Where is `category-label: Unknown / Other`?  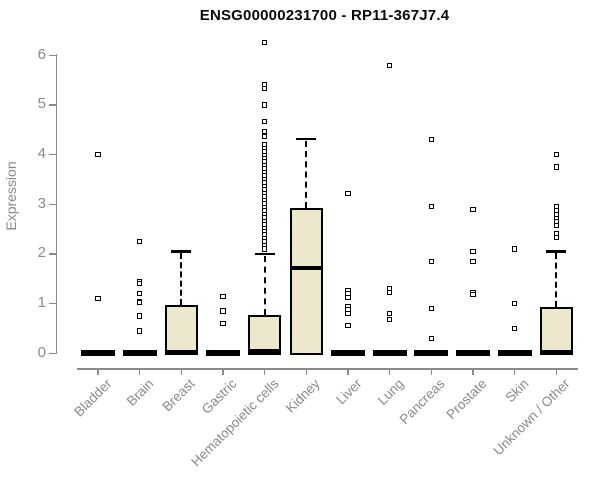
category-label: Unknown / Other is located at coordinates (531, 417).